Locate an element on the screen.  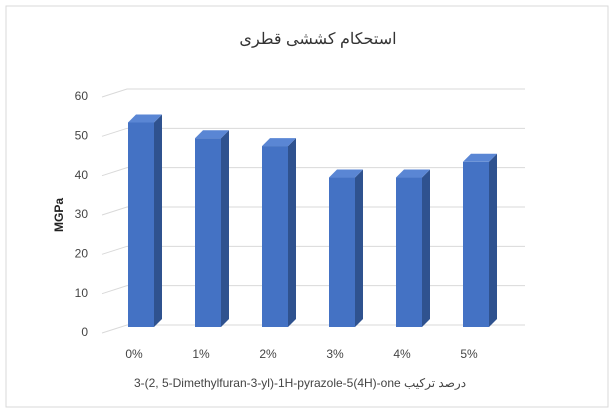
chart-title: استحکام کششی قطری is located at coordinates (317, 39).